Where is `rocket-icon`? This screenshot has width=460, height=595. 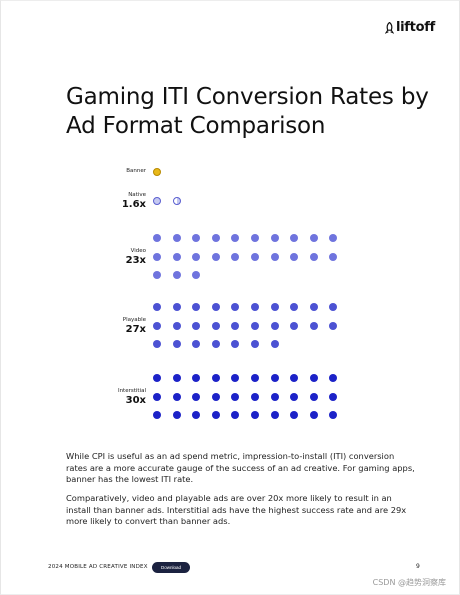
rocket-icon is located at coordinates (389, 27).